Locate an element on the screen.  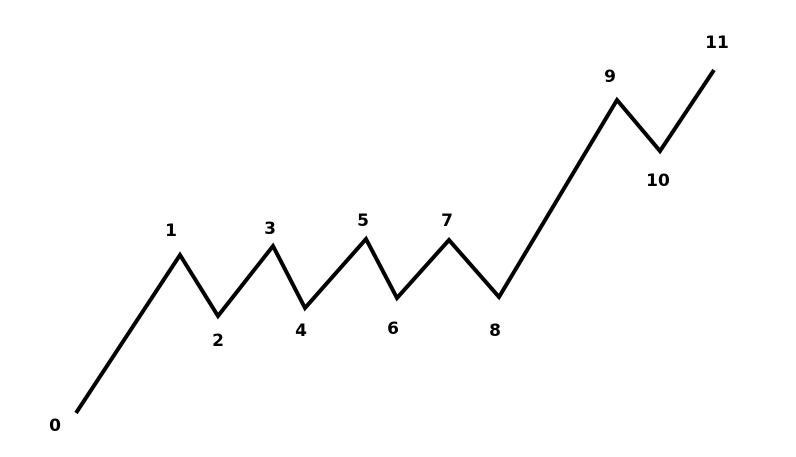
wave-point-label-9: 9 is located at coordinates (610, 77).